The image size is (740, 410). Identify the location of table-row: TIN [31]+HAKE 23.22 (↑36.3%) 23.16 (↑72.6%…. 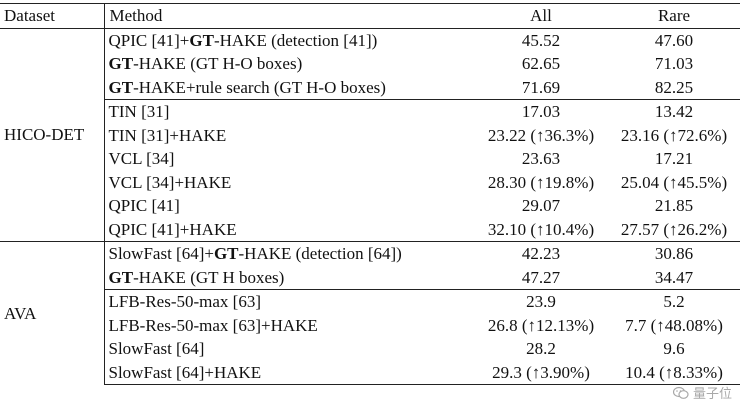
(370, 136).